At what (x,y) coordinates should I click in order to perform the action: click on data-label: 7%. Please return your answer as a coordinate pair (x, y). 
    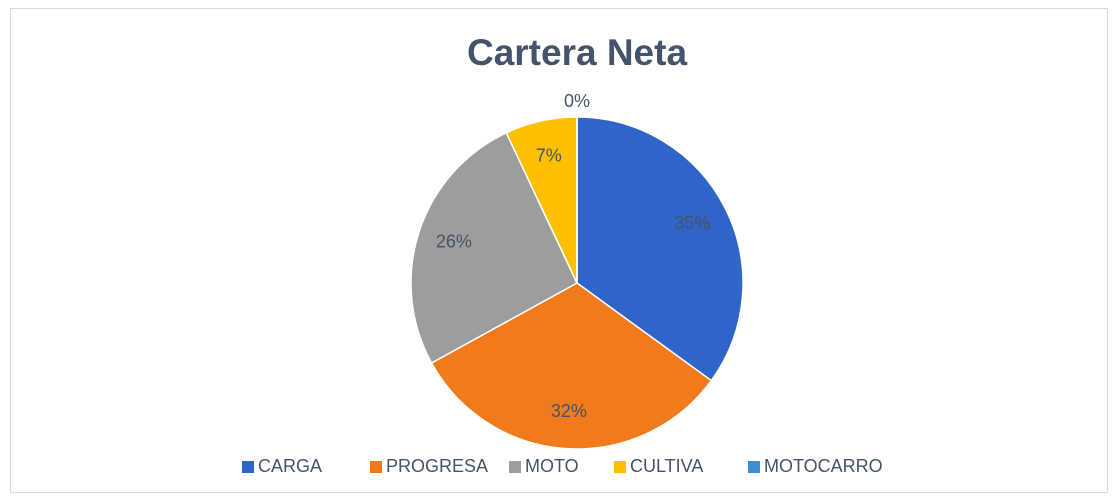
    Looking at the image, I should click on (549, 155).